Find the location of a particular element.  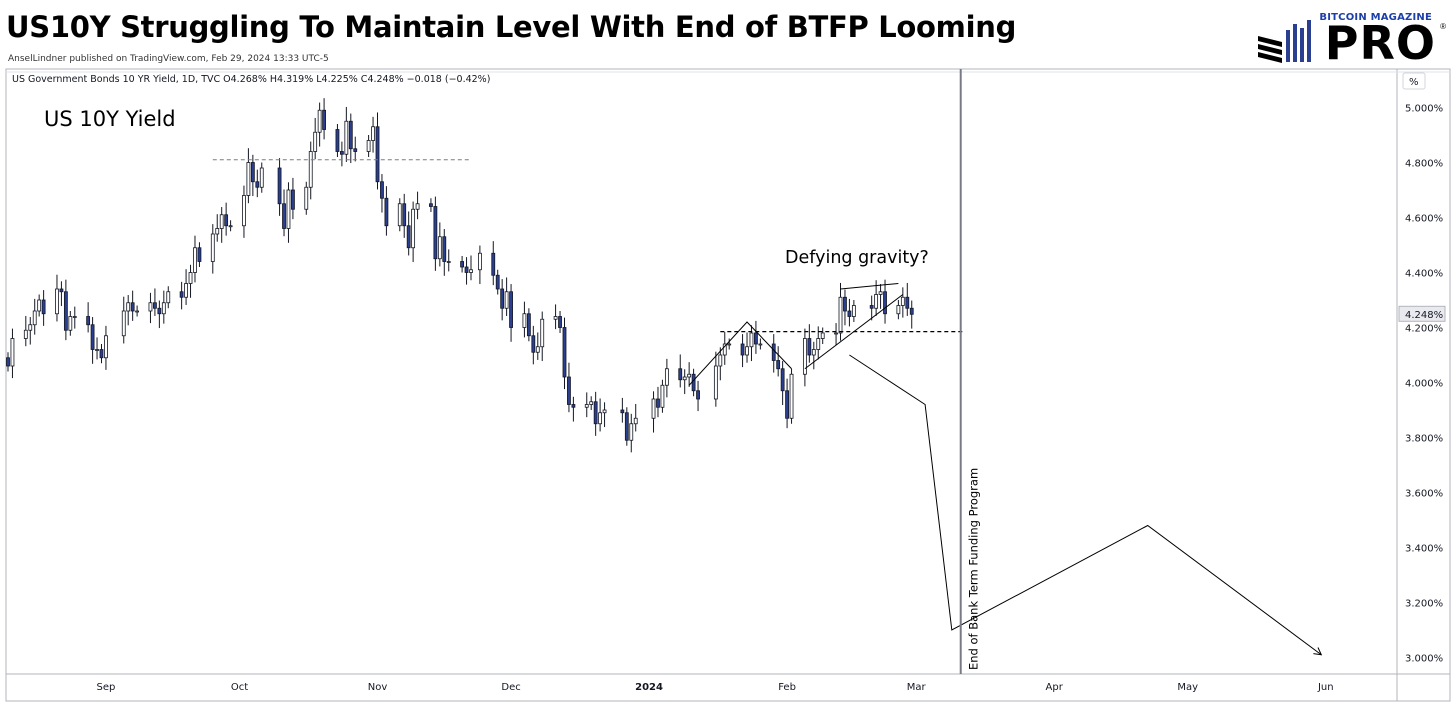

y-tick-label: 3.600% is located at coordinates (1424, 494).